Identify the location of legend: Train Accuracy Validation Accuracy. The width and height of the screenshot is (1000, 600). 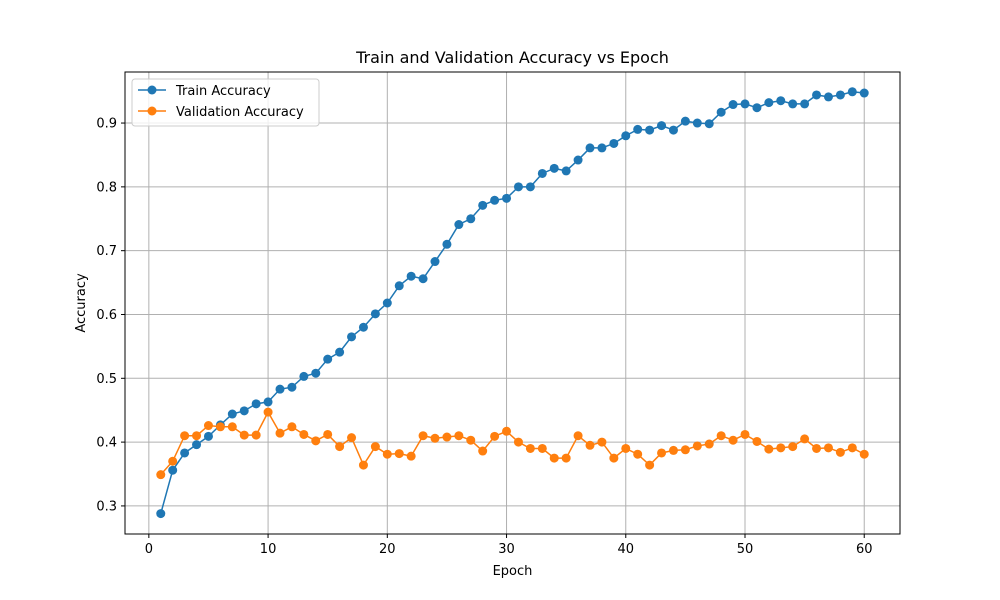
(225, 102).